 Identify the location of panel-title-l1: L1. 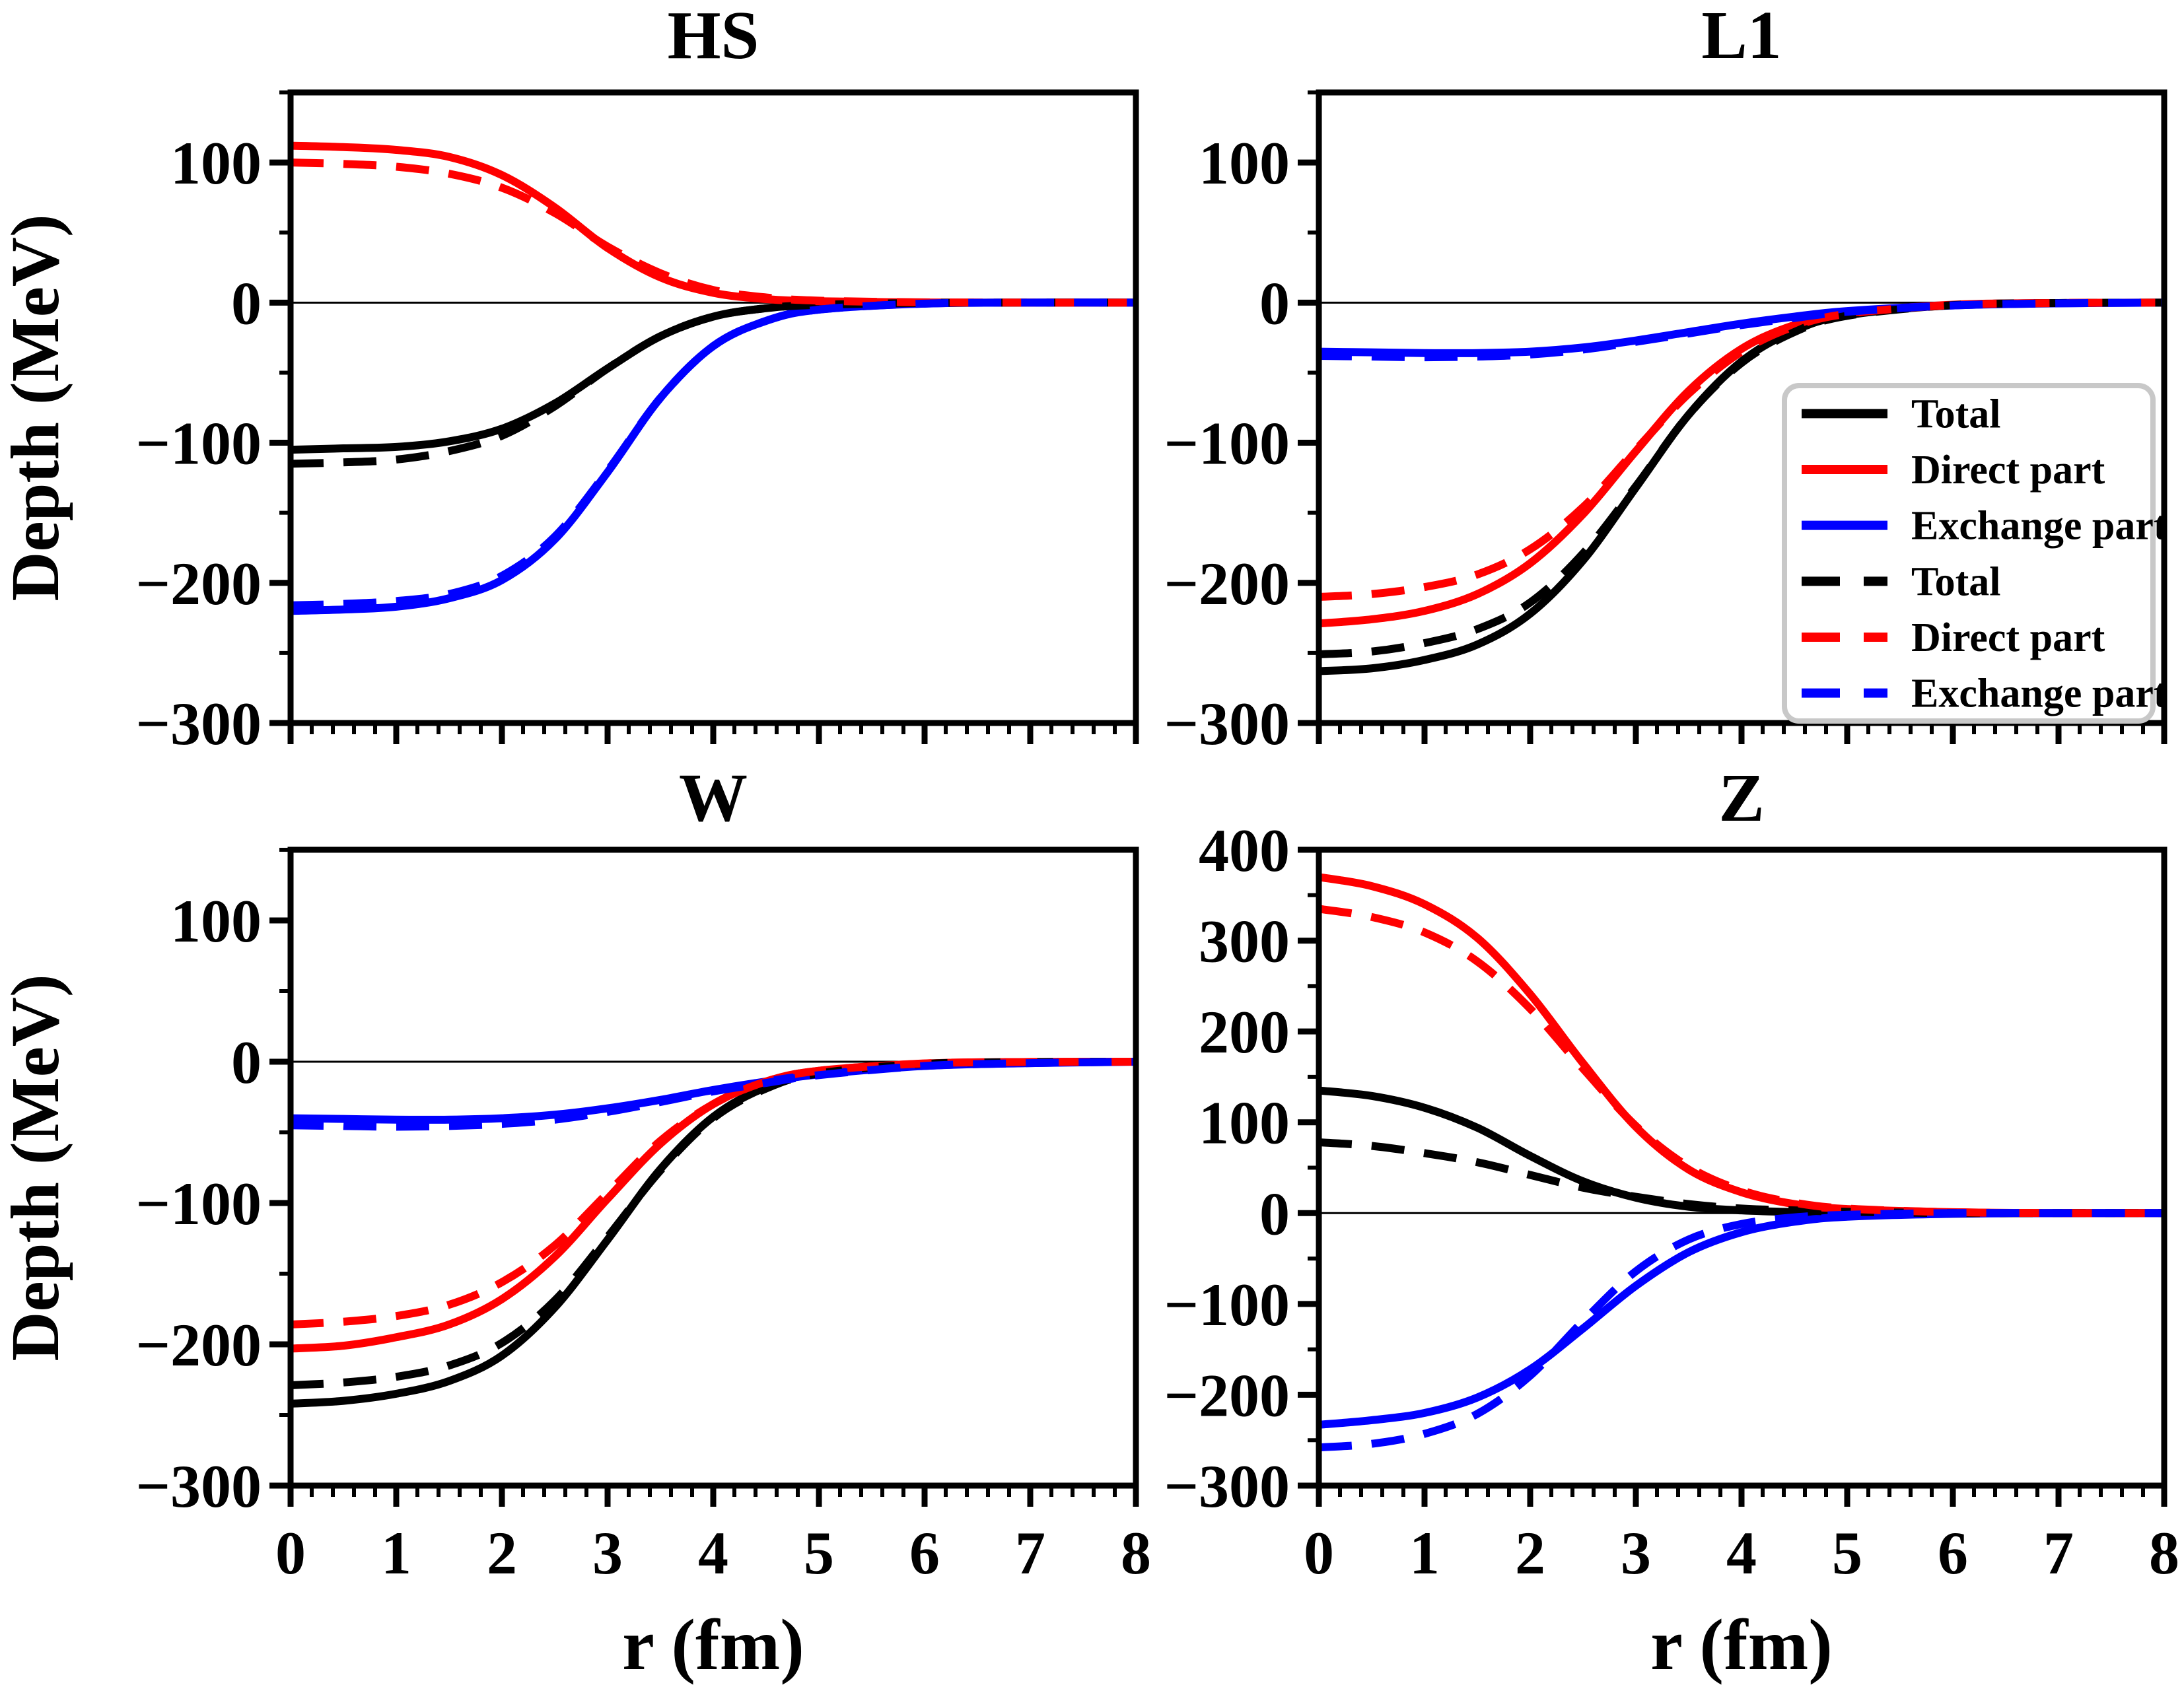
(1741, 36).